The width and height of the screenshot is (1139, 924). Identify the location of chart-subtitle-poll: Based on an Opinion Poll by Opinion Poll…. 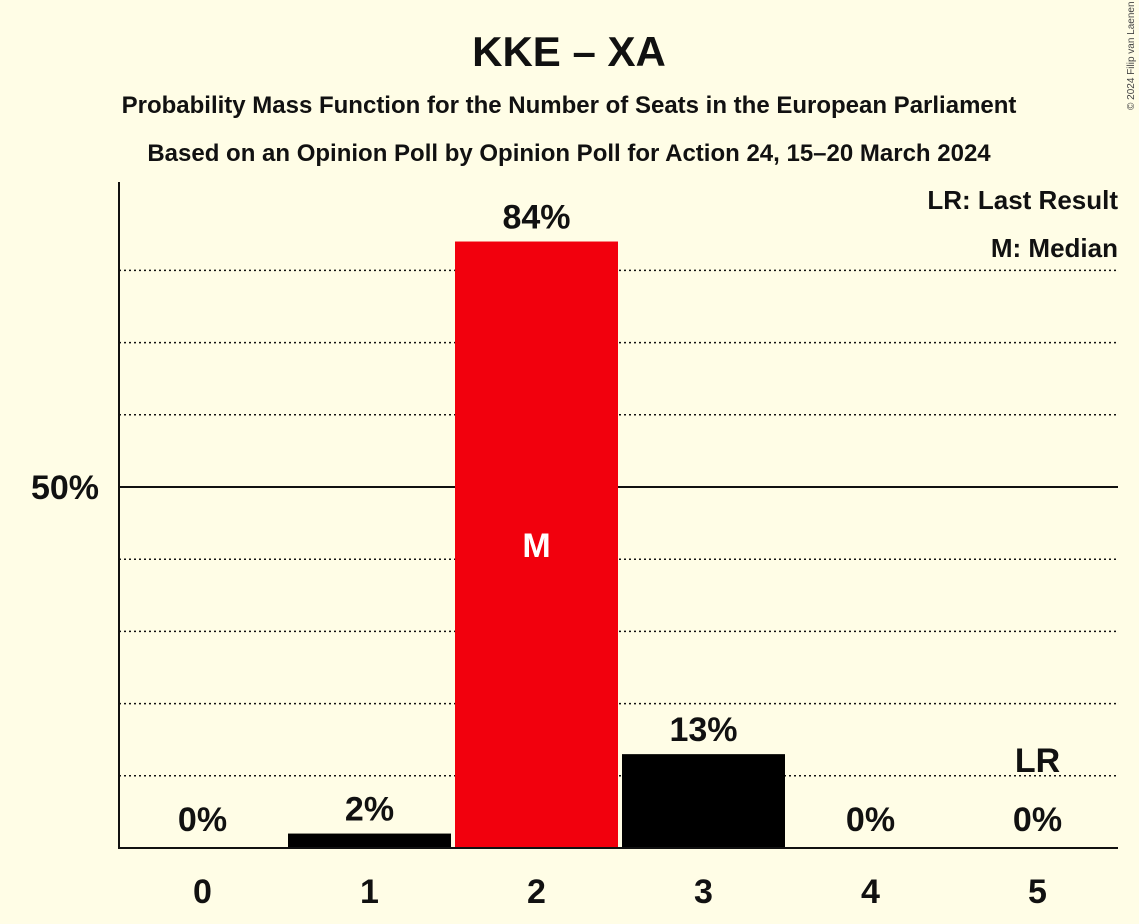
(569, 153).